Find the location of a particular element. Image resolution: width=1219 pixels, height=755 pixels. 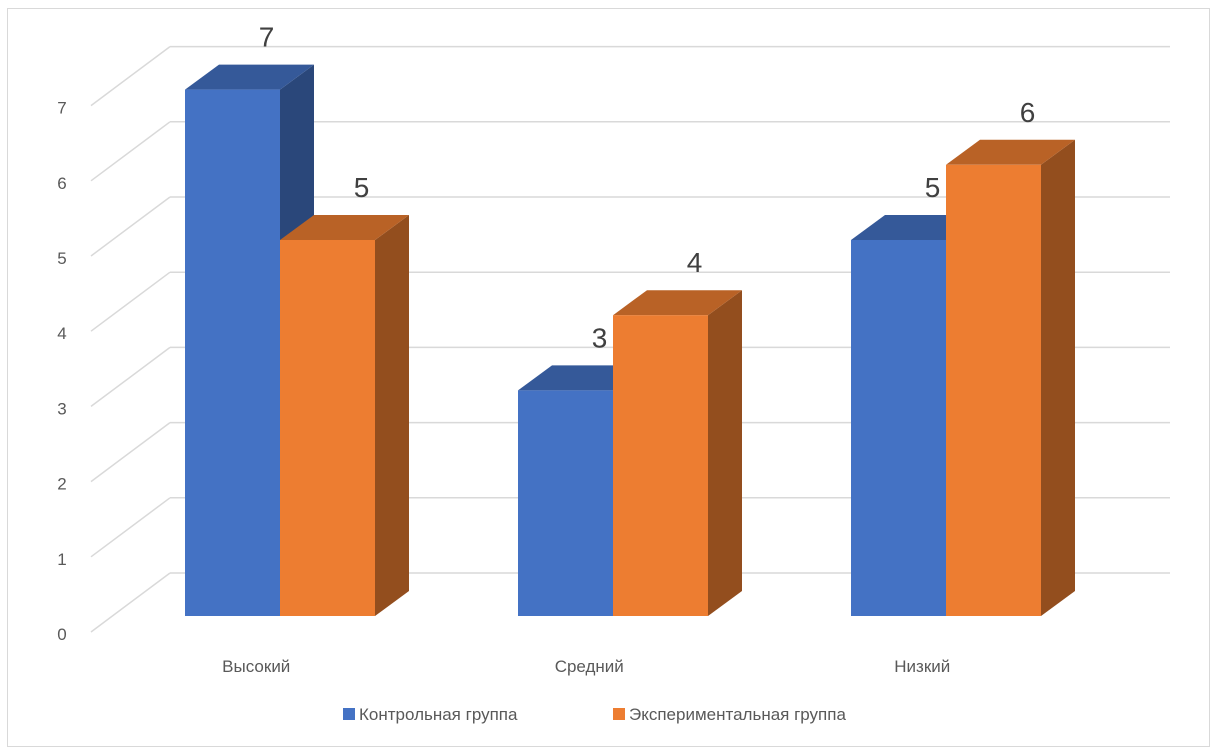

y-axis-ticks: 0 1 2 3 4 5 6 7 is located at coordinates (61, 371).